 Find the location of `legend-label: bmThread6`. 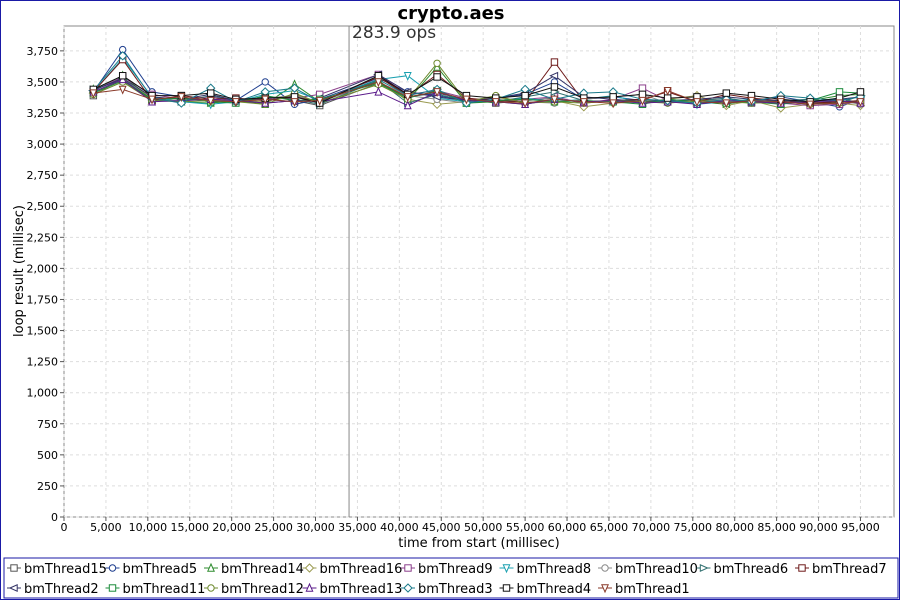

legend-label: bmThread6 is located at coordinates (751, 569).